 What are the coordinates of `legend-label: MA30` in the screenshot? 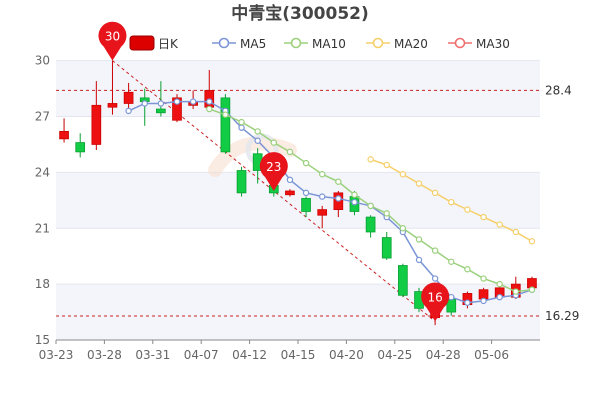 It's located at (493, 44).